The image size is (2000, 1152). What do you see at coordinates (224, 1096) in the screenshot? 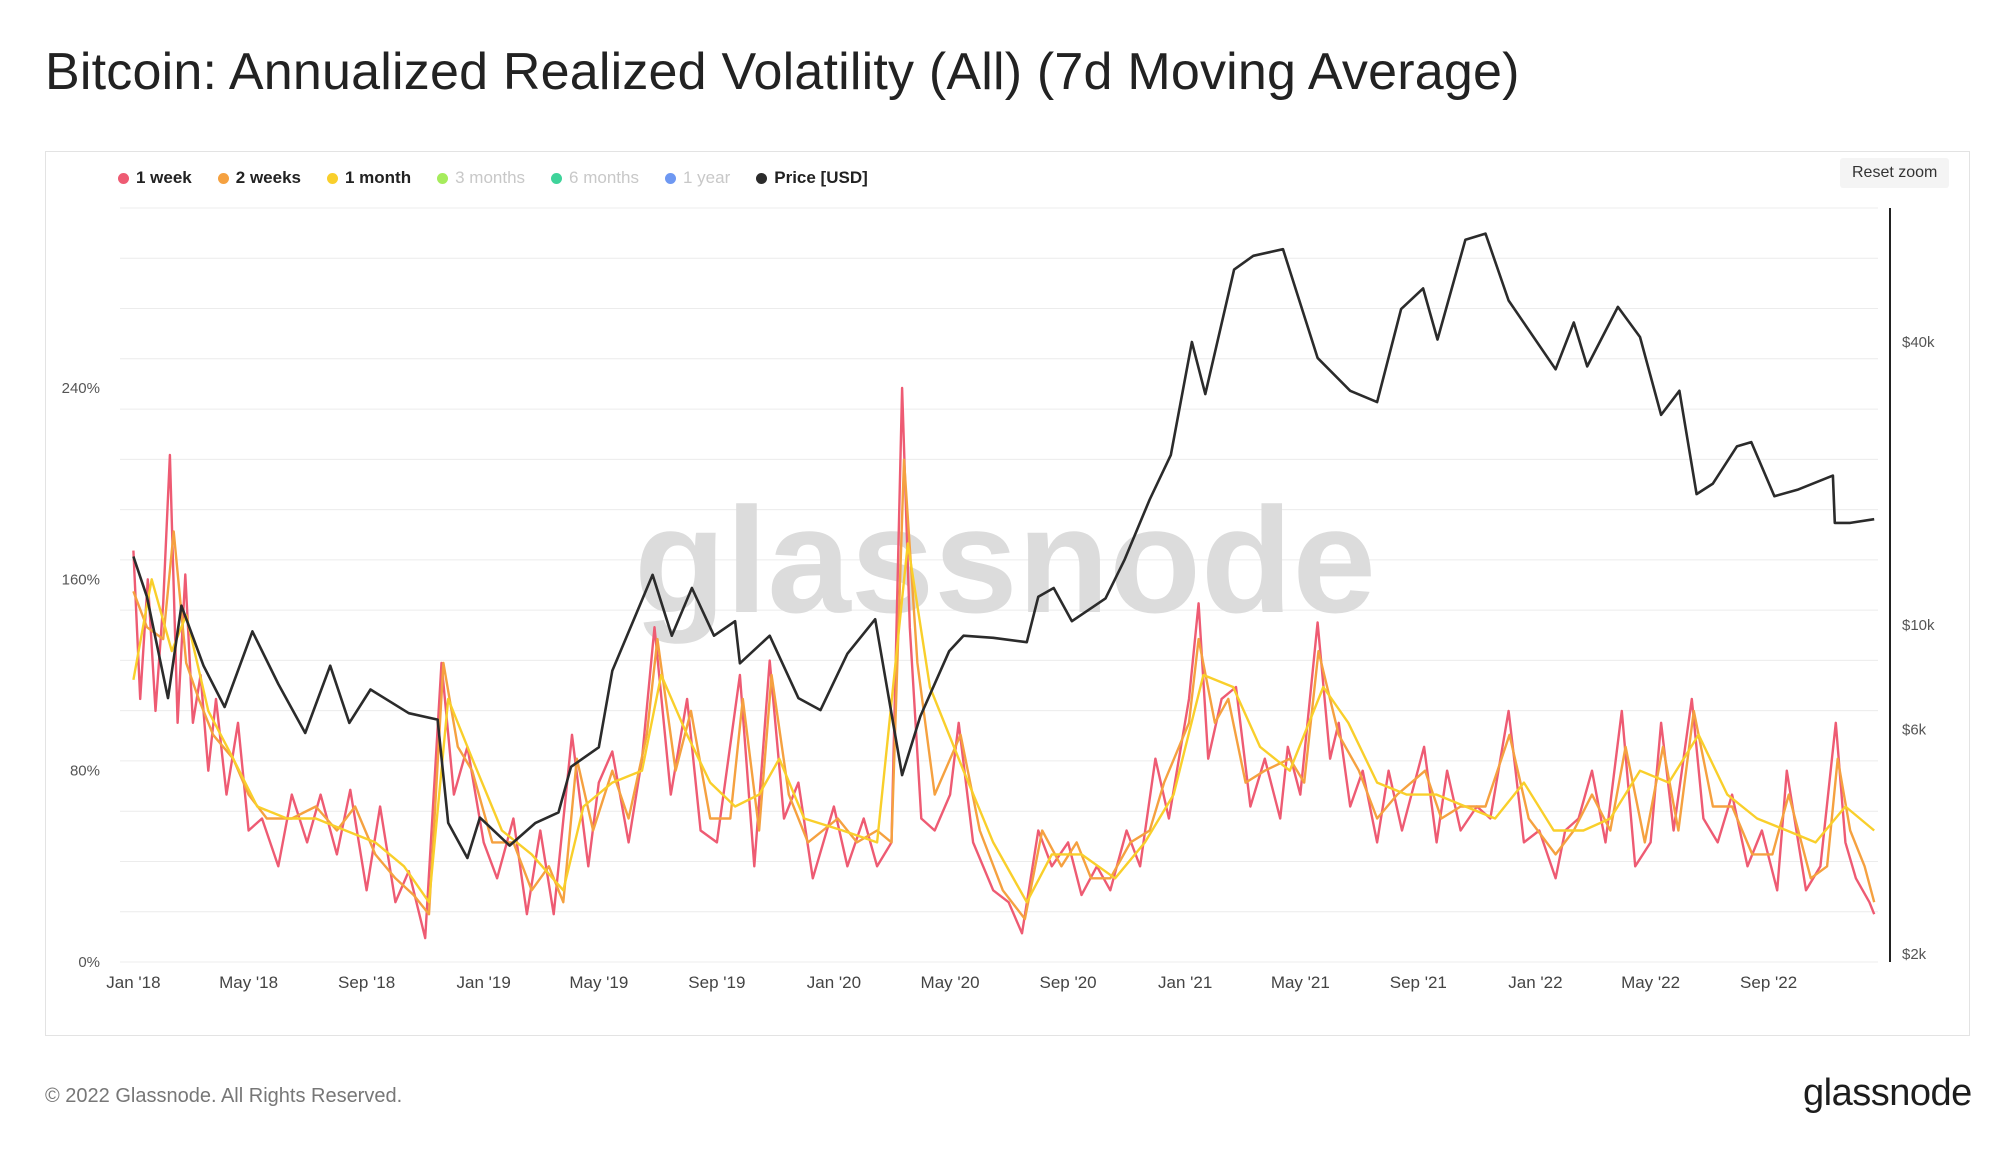
I see `copyright-text: © 2022 Glassnode. All Rights Reserved.` at bounding box center [224, 1096].